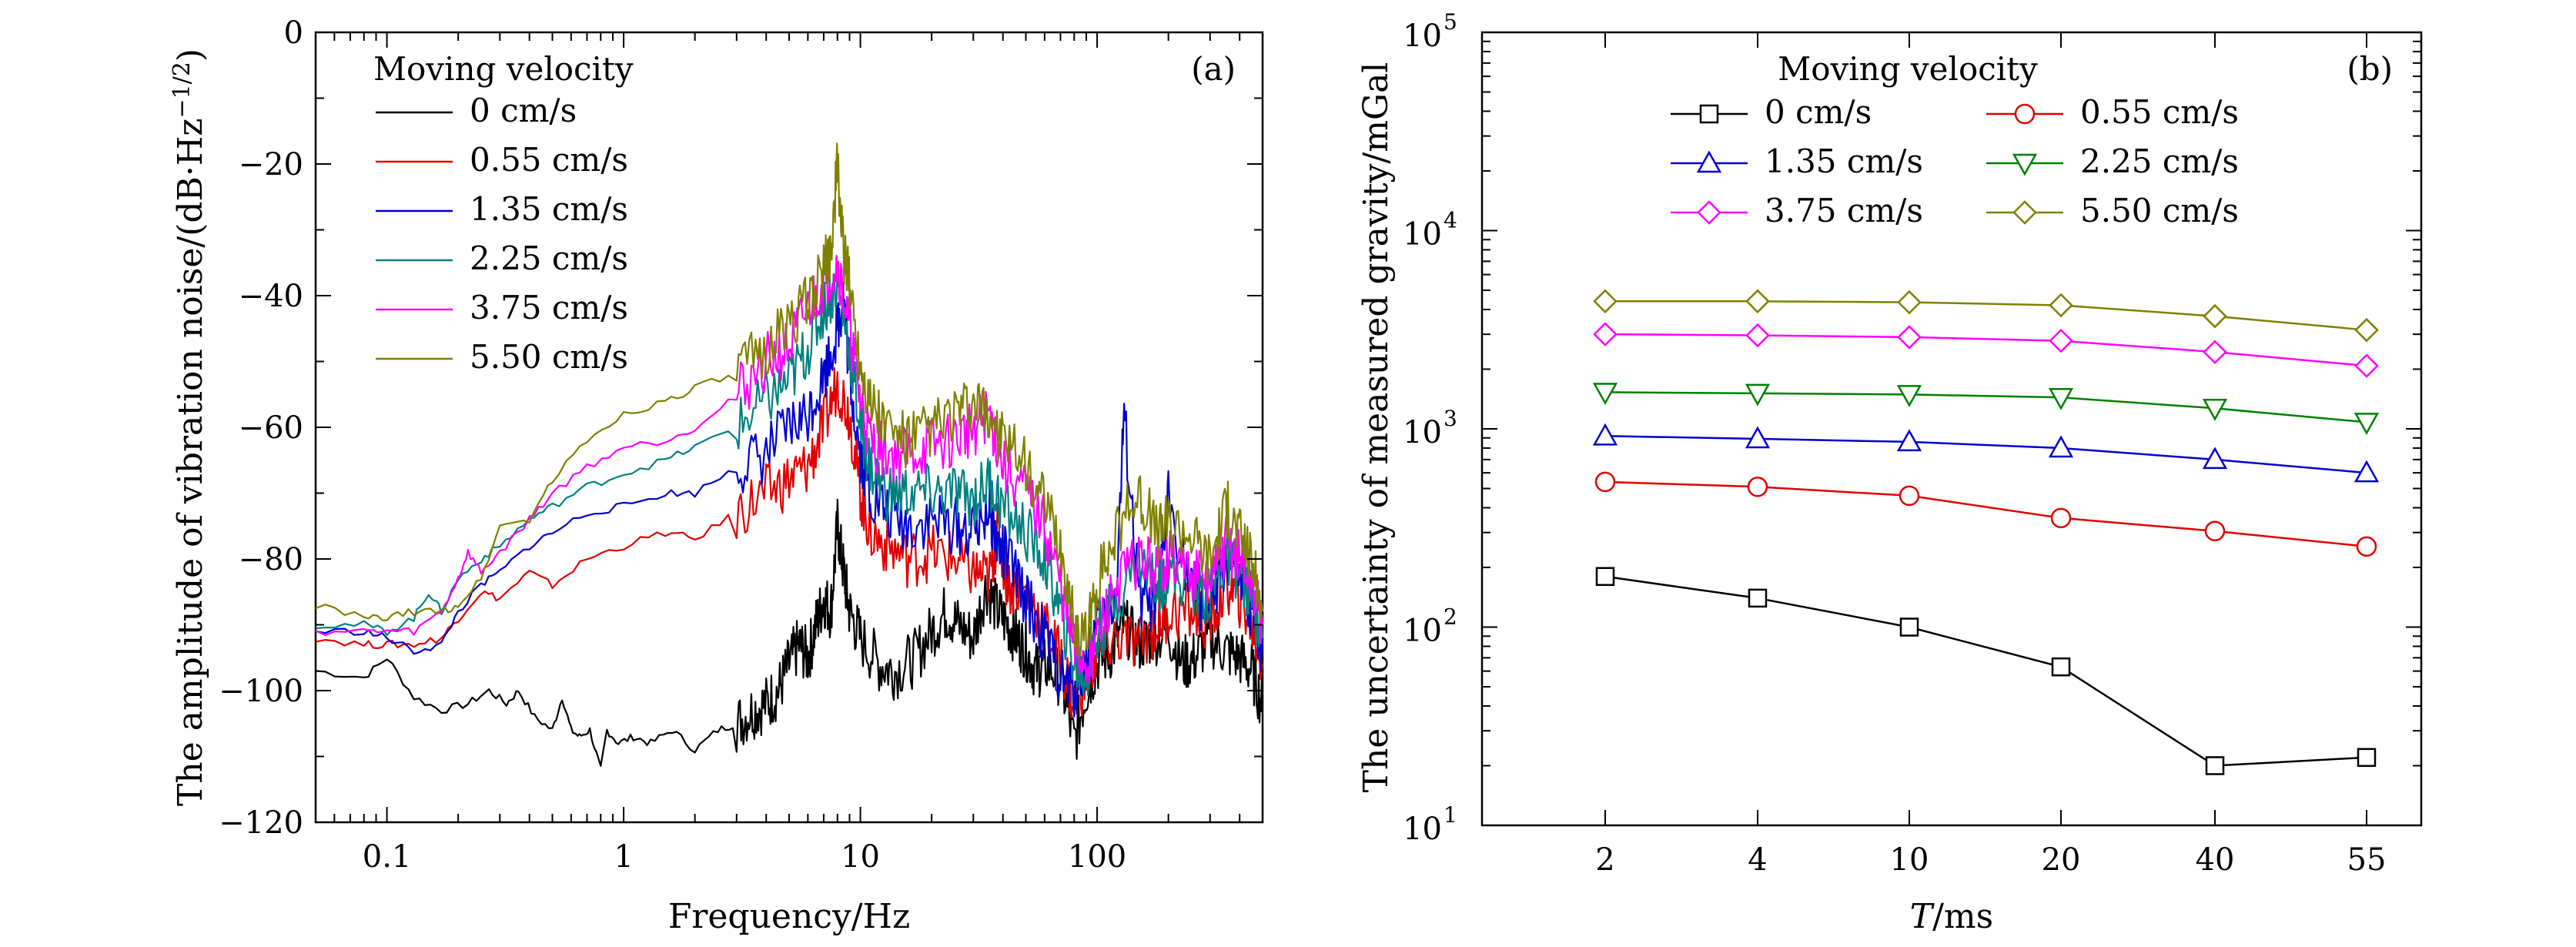 This screenshot has height=947, width=2576. What do you see at coordinates (1757, 860) in the screenshot?
I see `x-tick-label-b: 4` at bounding box center [1757, 860].